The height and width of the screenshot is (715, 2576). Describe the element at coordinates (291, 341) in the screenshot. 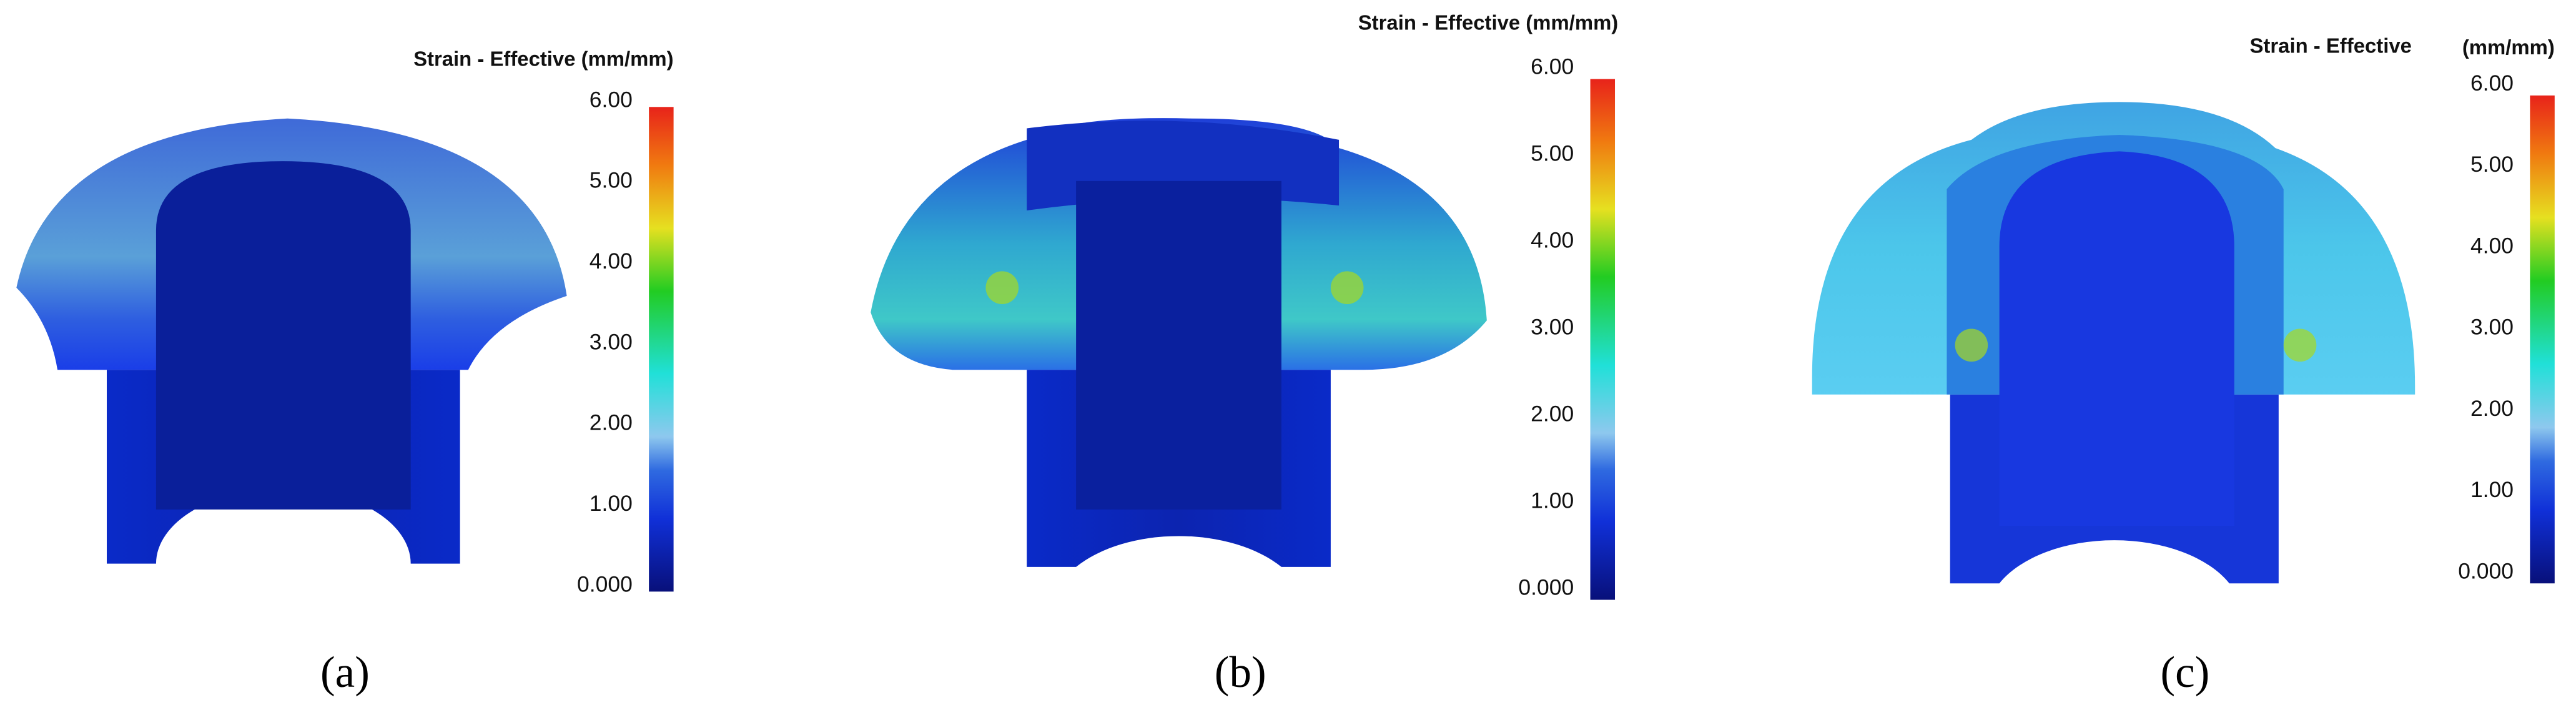

I see `rivet-a` at that location.